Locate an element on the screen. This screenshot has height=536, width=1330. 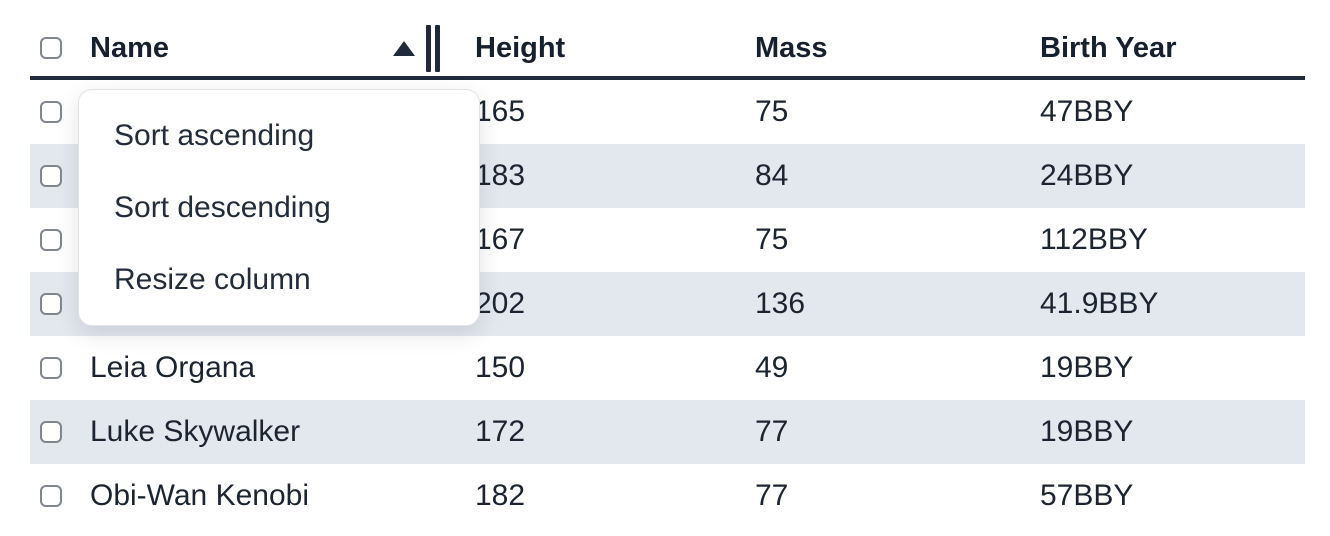
column-header-height: Height is located at coordinates (615, 48).